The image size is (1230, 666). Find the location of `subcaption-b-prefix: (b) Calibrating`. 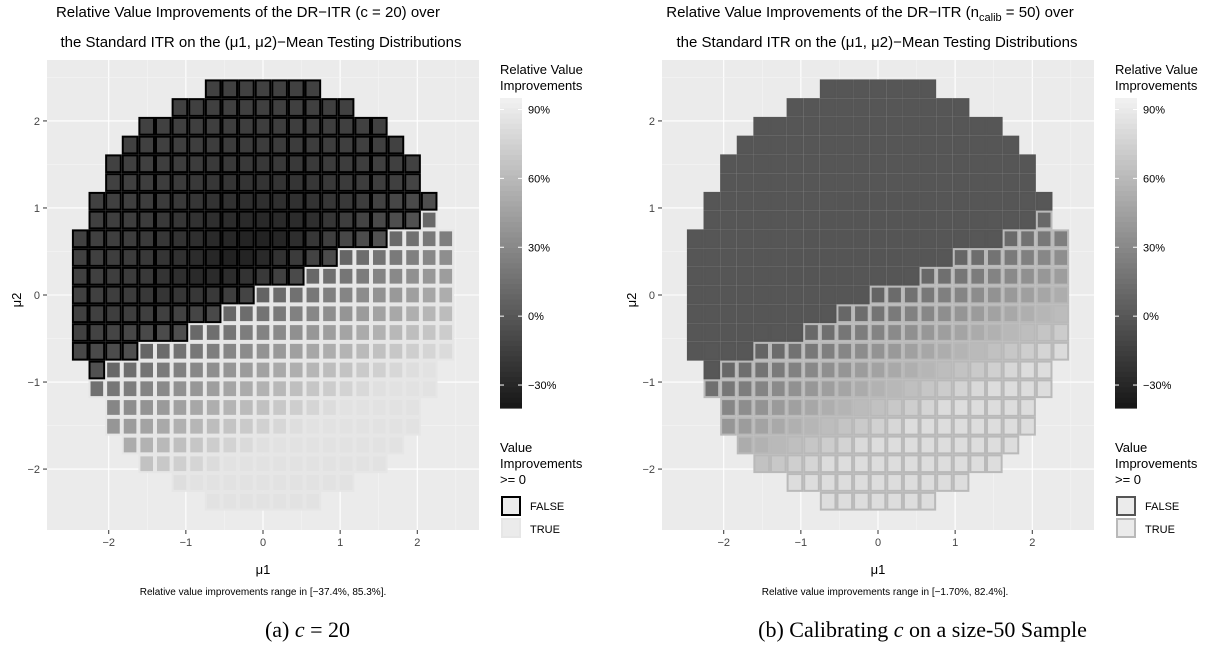

subcaption-b-prefix: (b) Calibrating is located at coordinates (826, 629).